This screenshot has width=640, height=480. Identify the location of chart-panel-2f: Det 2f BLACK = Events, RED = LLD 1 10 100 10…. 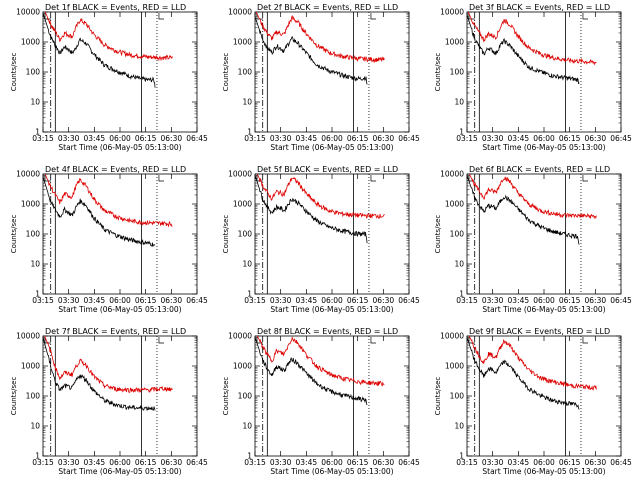
(321, 77).